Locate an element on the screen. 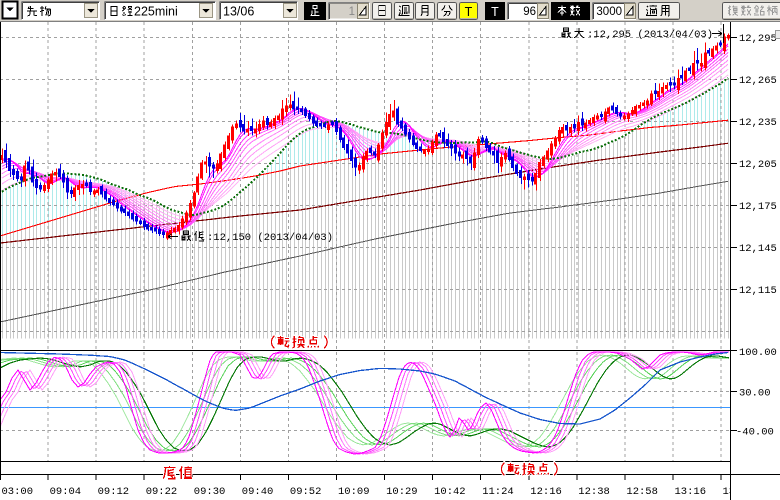  svg-text: 13/06 is located at coordinates (238, 12).